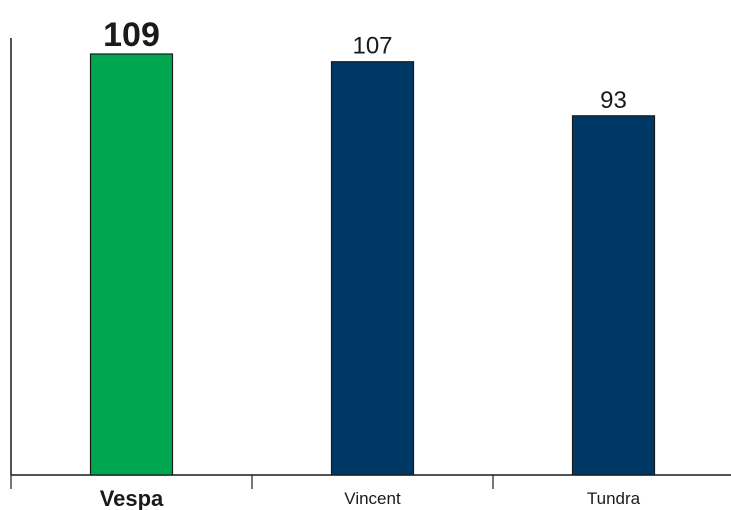 This screenshot has height=510, width=731. Describe the element at coordinates (131, 35) in the screenshot. I see `value-label-vespa: 109` at that location.